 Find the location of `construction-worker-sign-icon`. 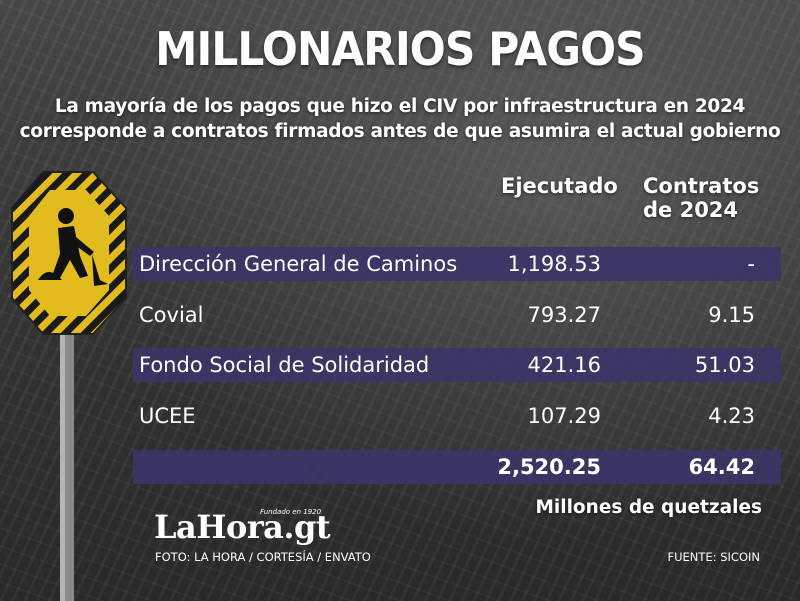

construction-worker-sign-icon is located at coordinates (69, 386).